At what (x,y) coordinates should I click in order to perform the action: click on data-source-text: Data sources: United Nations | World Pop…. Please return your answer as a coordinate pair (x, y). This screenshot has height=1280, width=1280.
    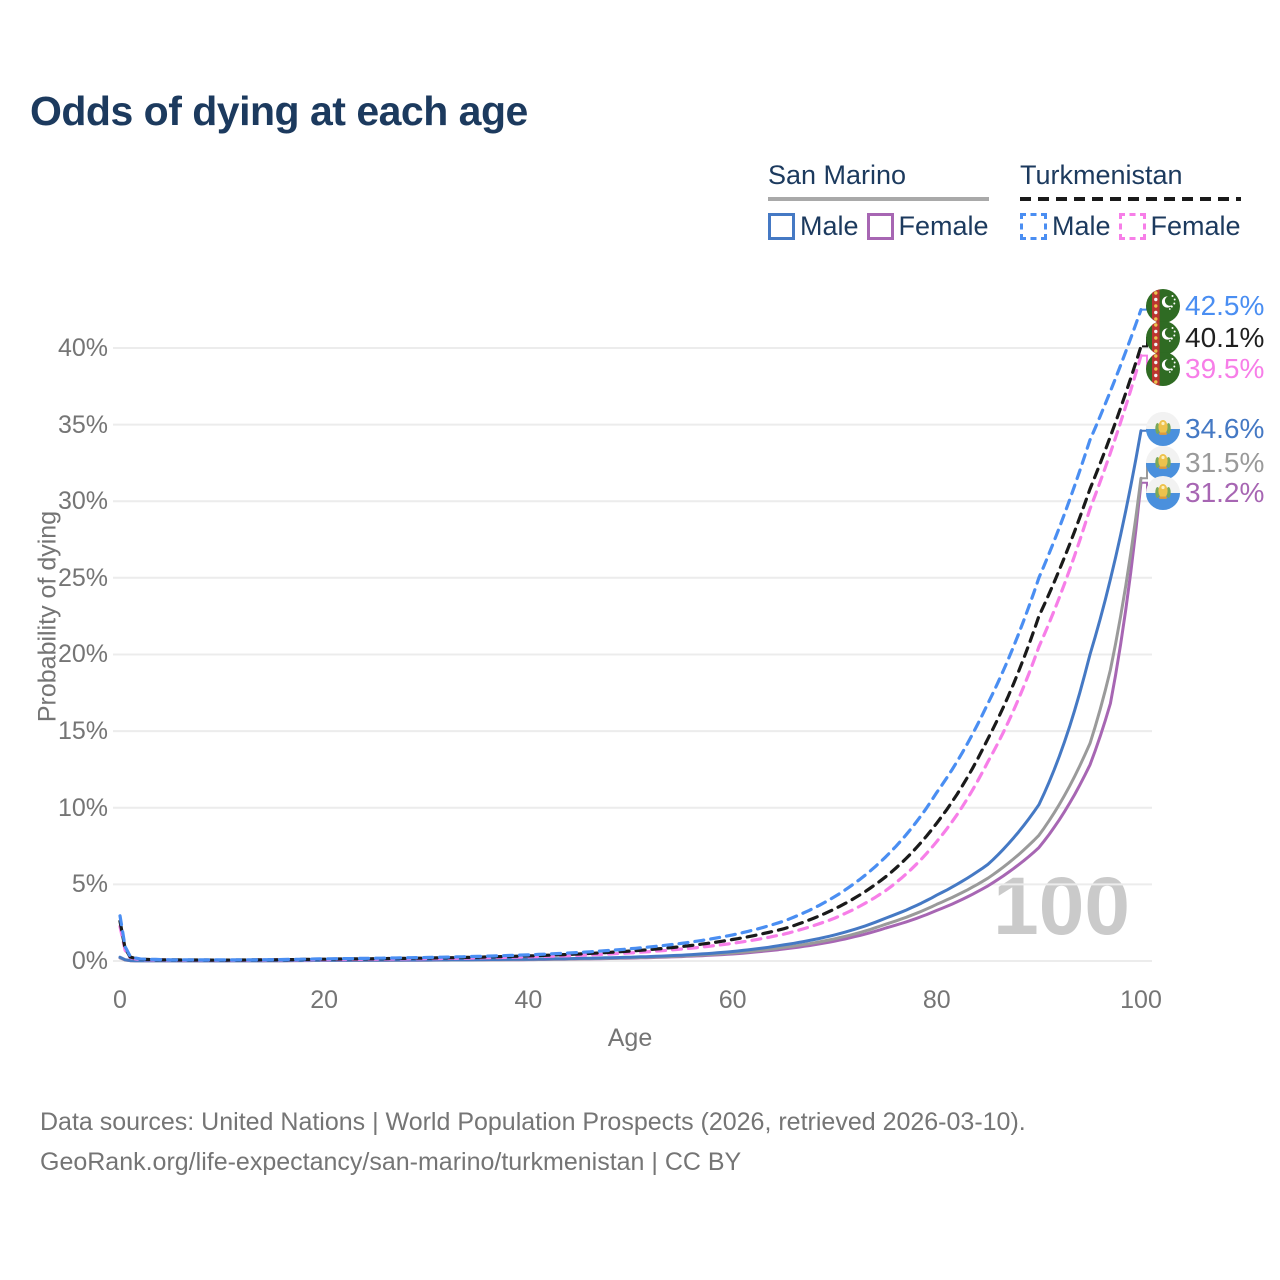
    Looking at the image, I should click on (533, 1122).